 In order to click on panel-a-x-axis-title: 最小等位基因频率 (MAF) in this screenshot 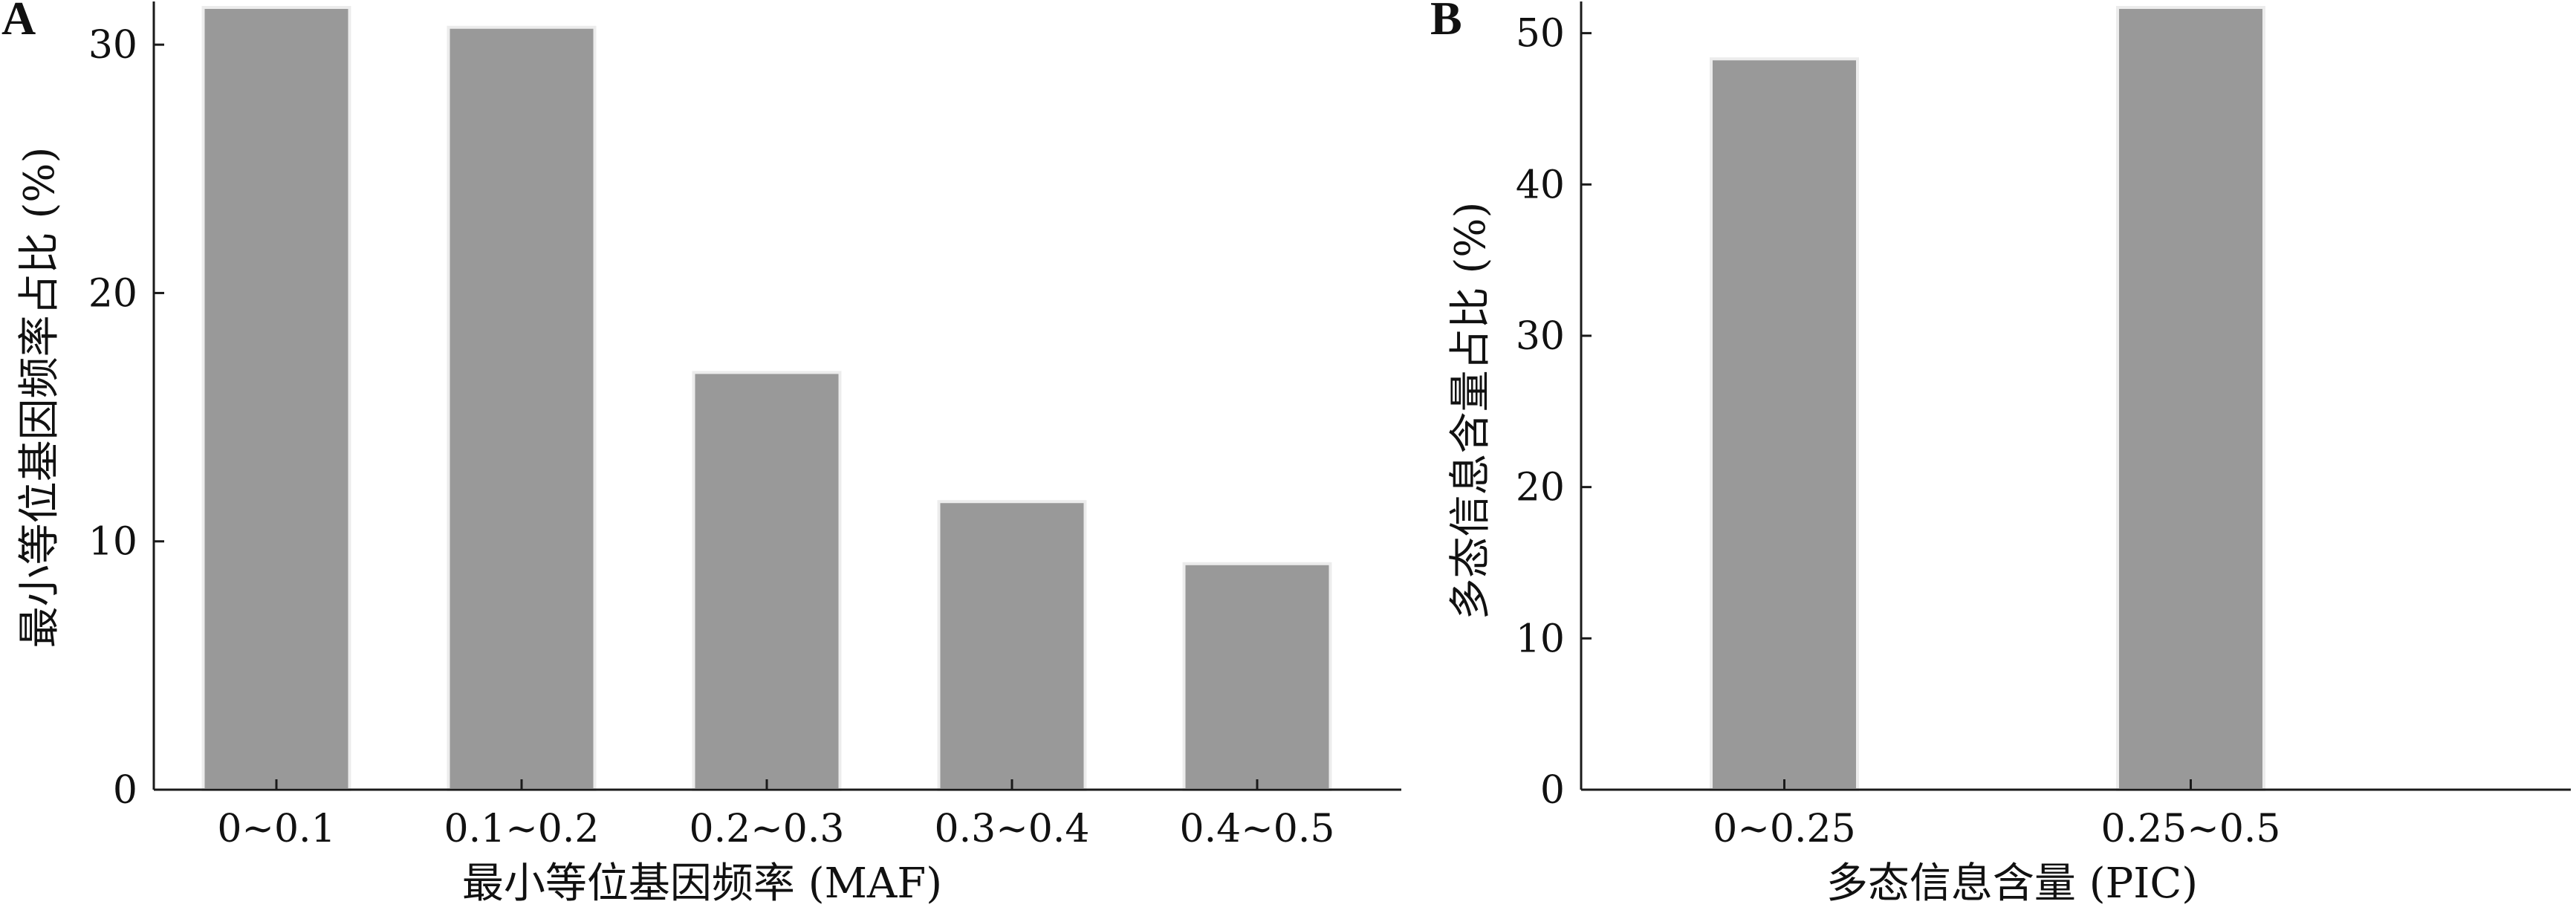, I will do `click(702, 884)`.